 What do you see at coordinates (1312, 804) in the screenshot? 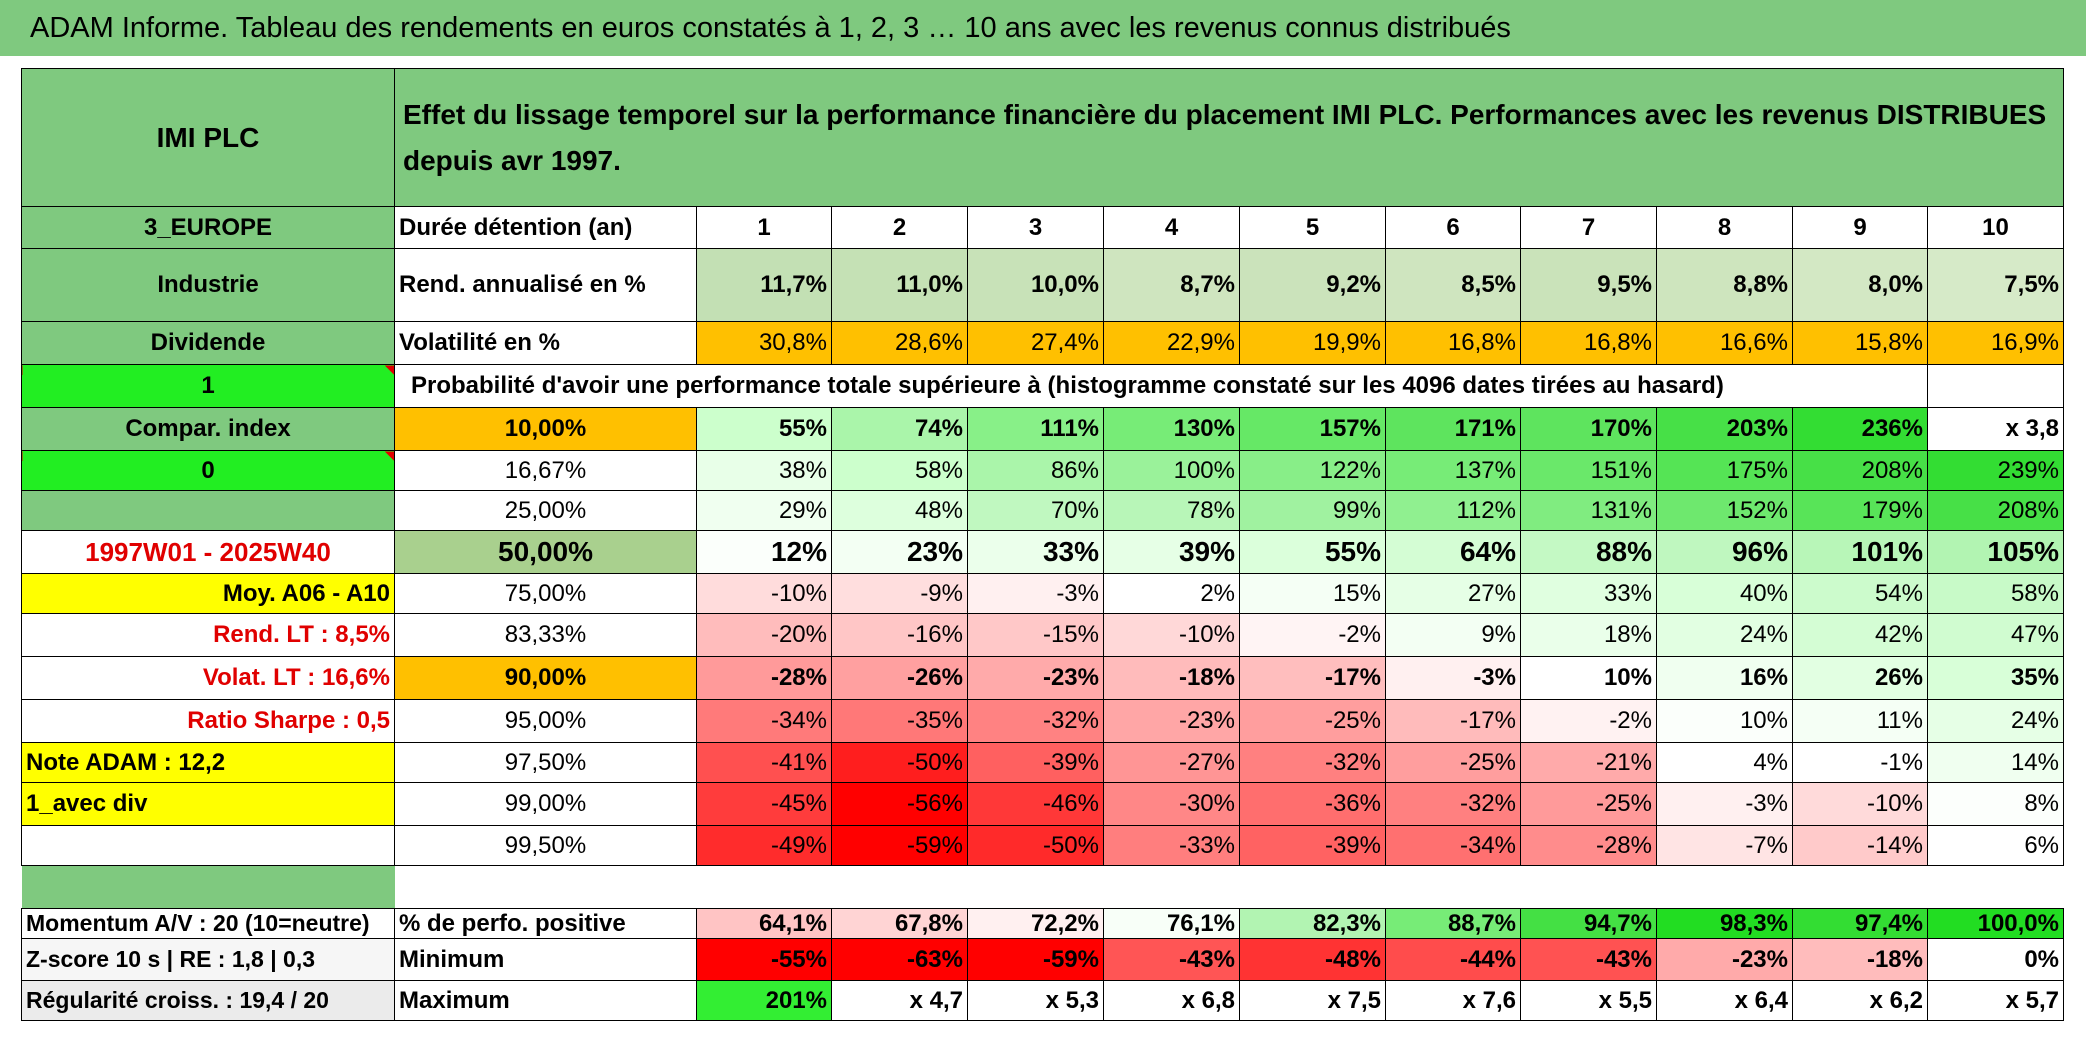
I see `quantile-value: -36%` at bounding box center [1312, 804].